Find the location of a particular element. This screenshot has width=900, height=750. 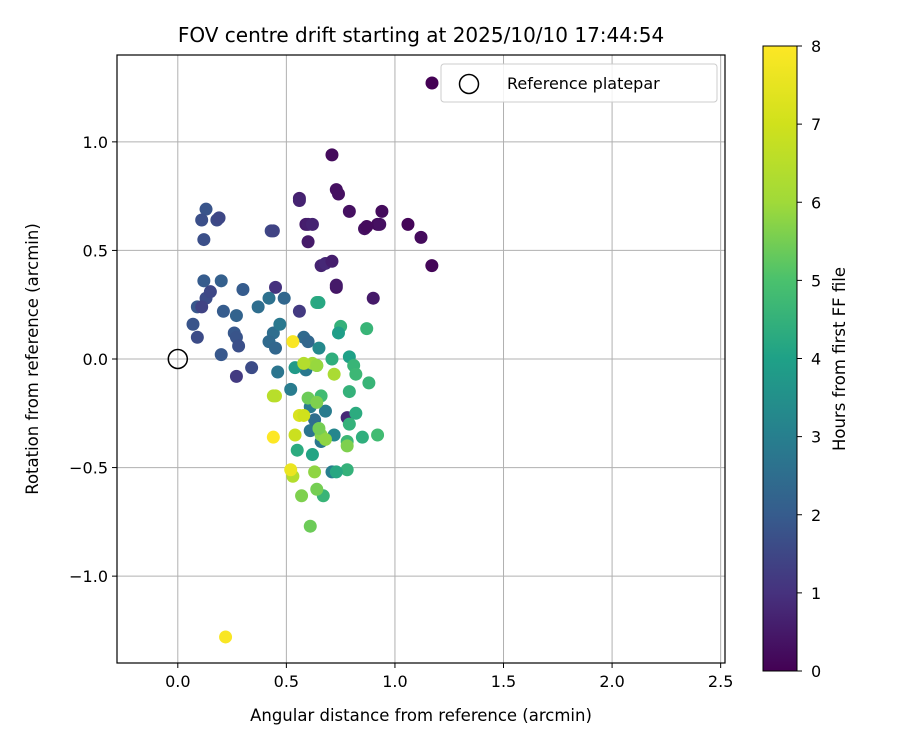

y-tick-label: −1.0 is located at coordinates (88, 576).